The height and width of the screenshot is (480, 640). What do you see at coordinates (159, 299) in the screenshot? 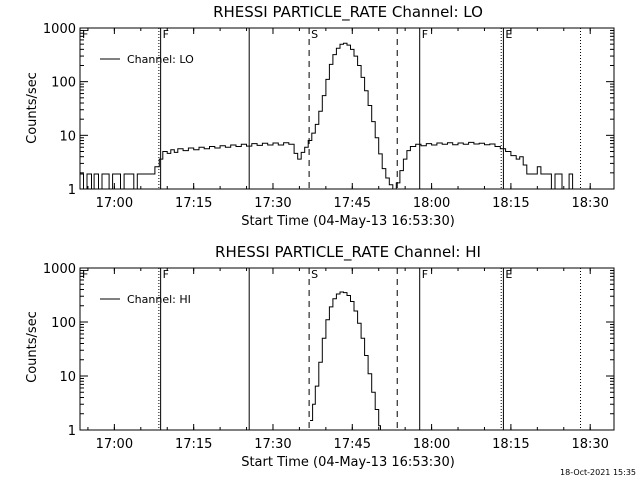
I see `legend-label: Channel: HI` at bounding box center [159, 299].